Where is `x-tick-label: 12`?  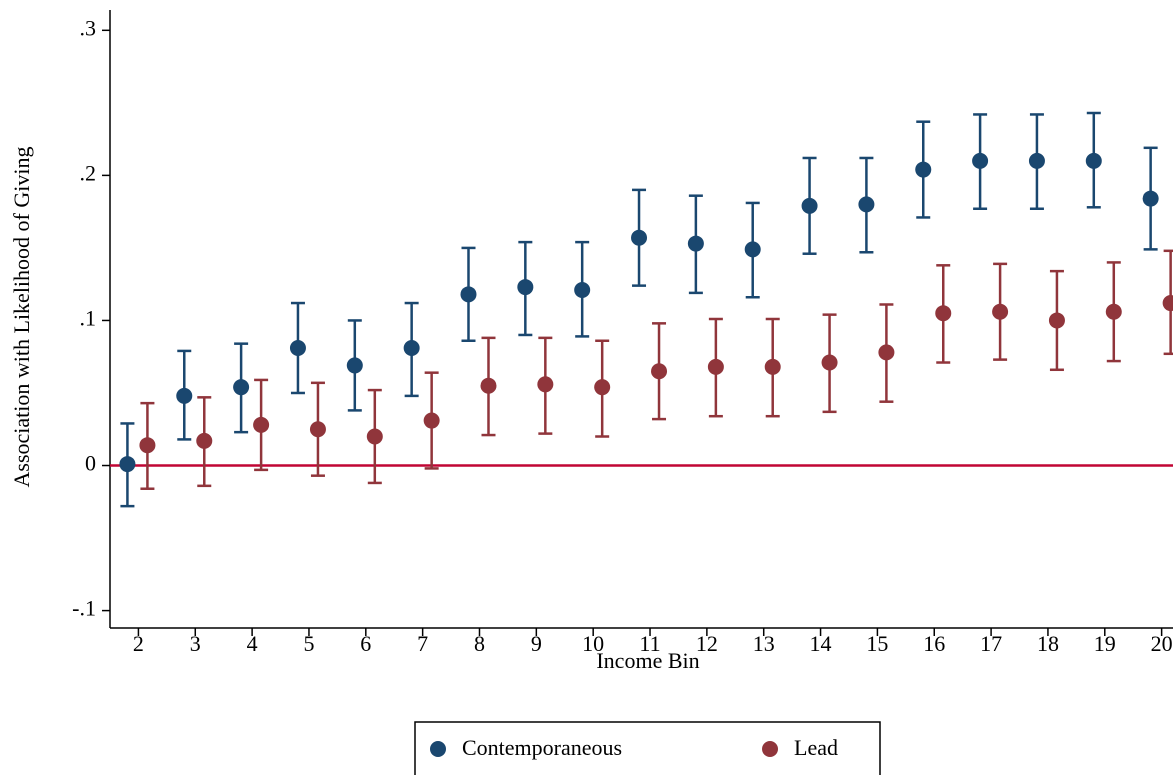 x-tick-label: 12 is located at coordinates (707, 643).